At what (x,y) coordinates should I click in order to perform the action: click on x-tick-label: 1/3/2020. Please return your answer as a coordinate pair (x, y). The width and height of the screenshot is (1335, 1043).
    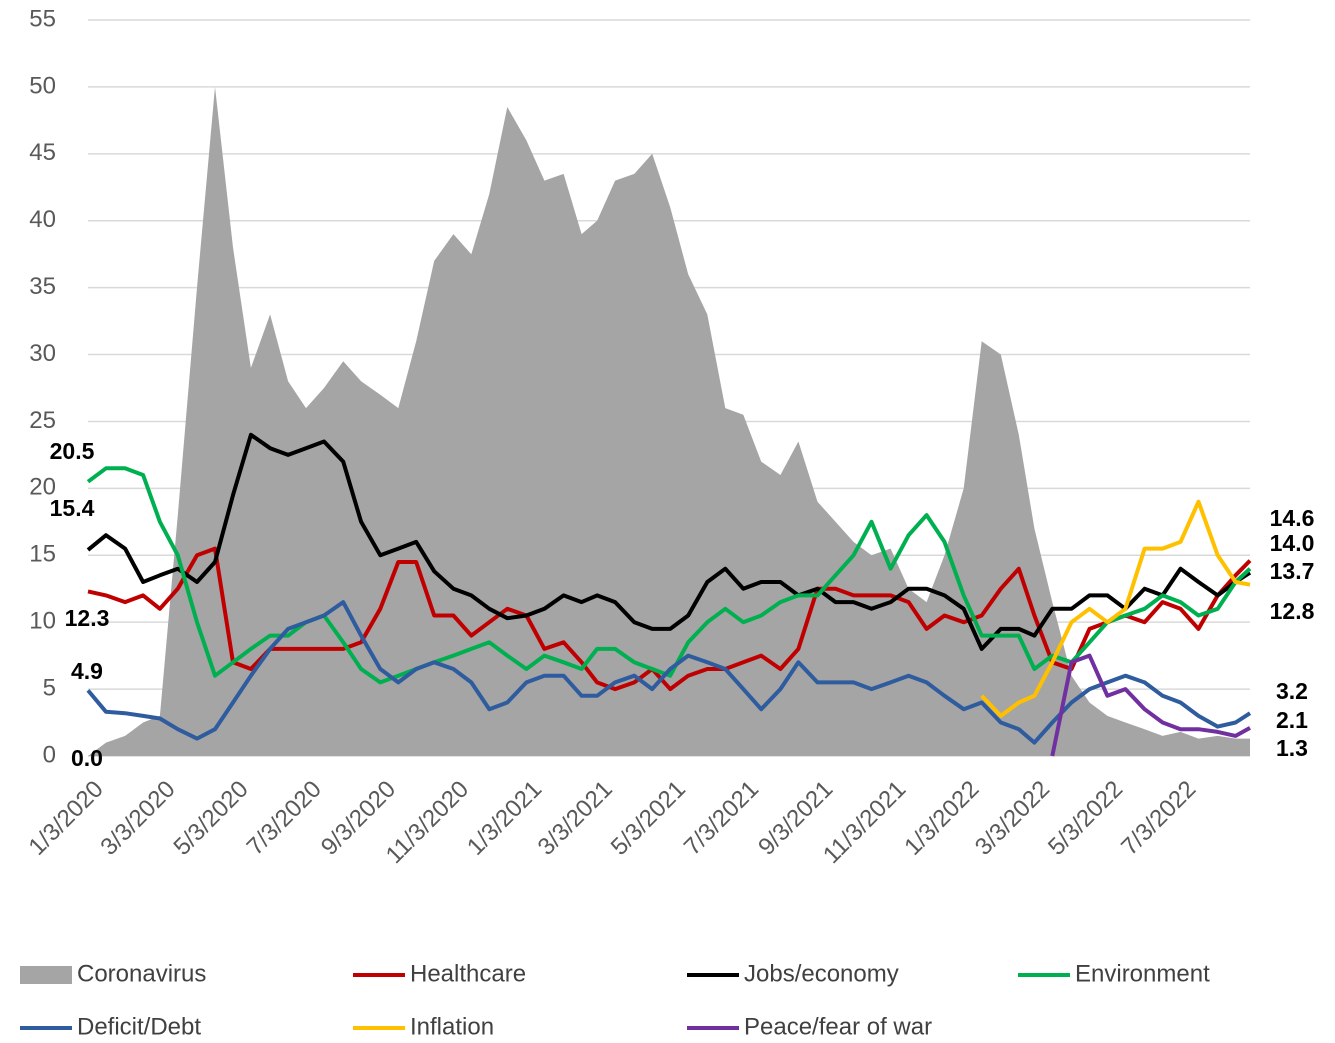
    Looking at the image, I should click on (66, 818).